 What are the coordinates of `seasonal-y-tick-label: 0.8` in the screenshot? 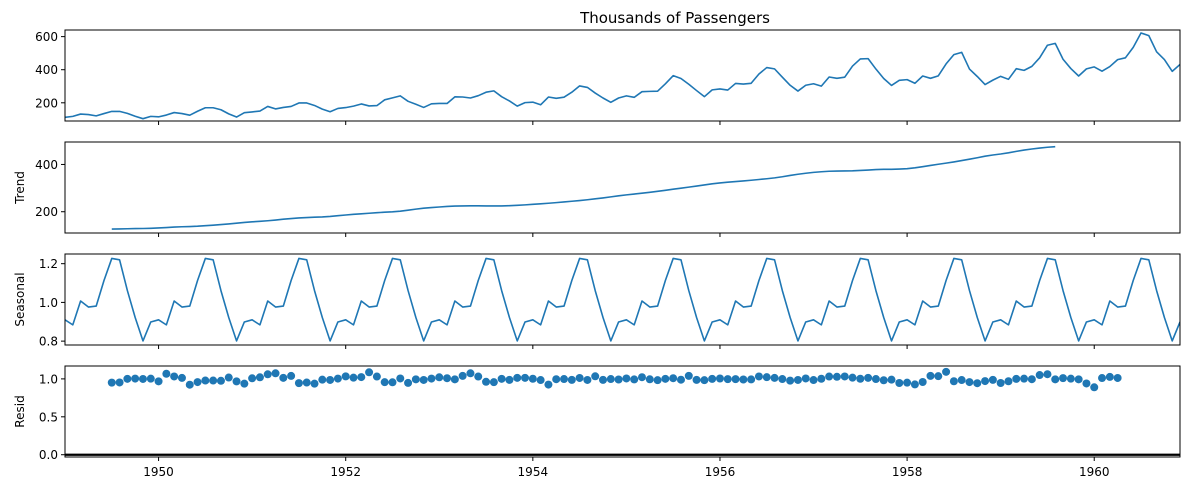 It's located at (48, 342).